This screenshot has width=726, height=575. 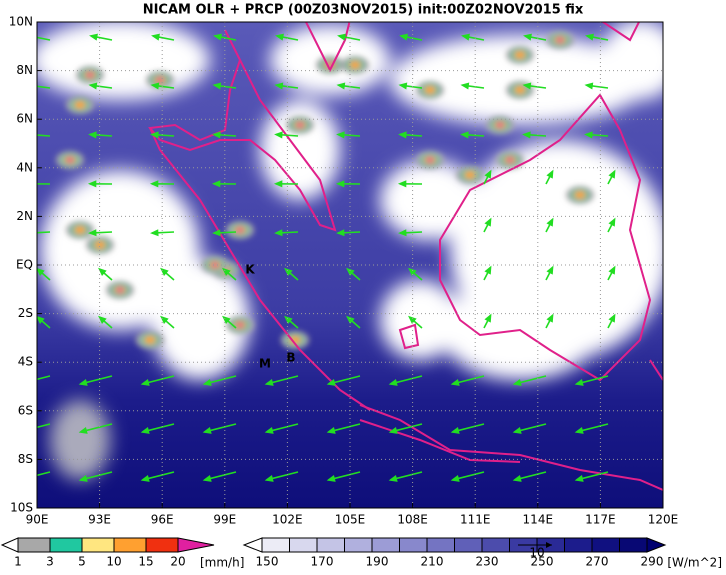 What do you see at coordinates (24, 119) in the screenshot?
I see `y-tick-label: 6N` at bounding box center [24, 119].